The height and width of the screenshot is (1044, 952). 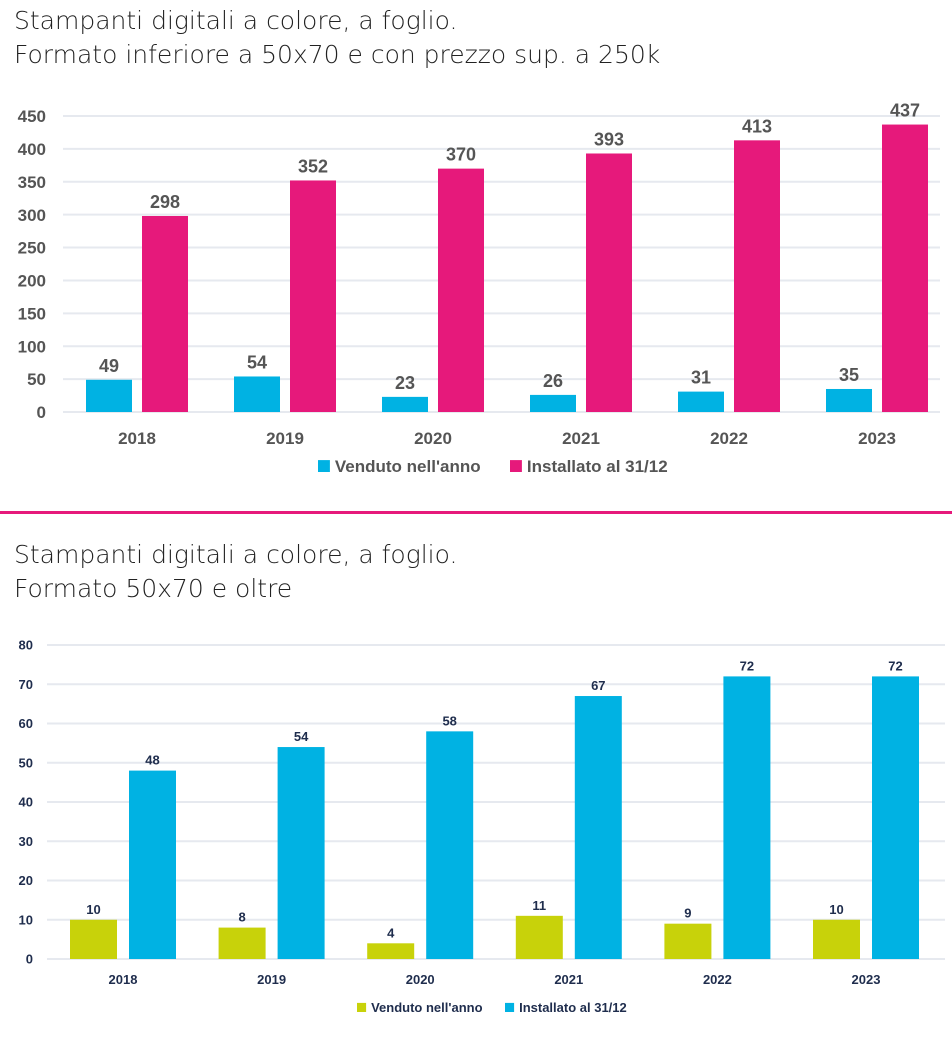 What do you see at coordinates (236, 554) in the screenshot?
I see `chart2-title-line1: Stampanti digitali a colore, a foglio.` at bounding box center [236, 554].